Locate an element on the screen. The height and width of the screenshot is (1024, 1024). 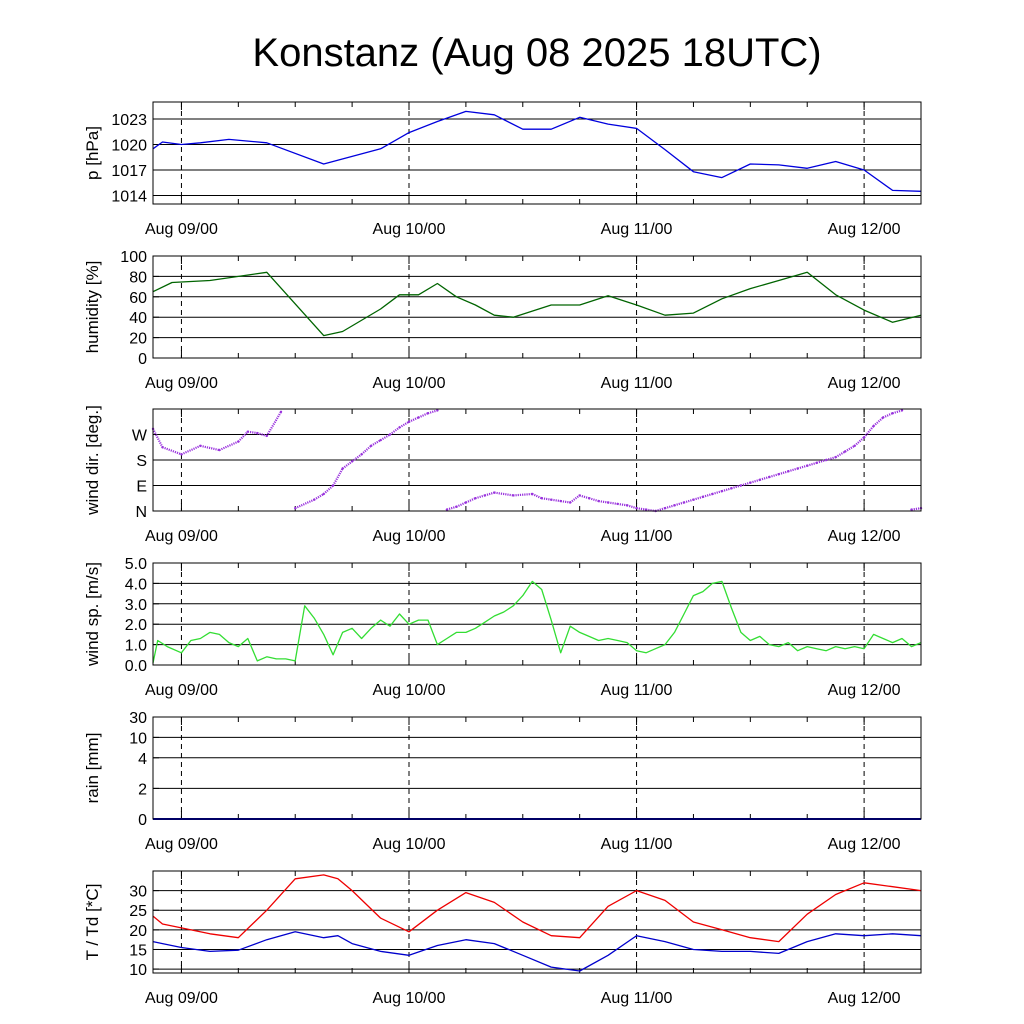
y-tick-label: 1020 is located at coordinates (129, 146).